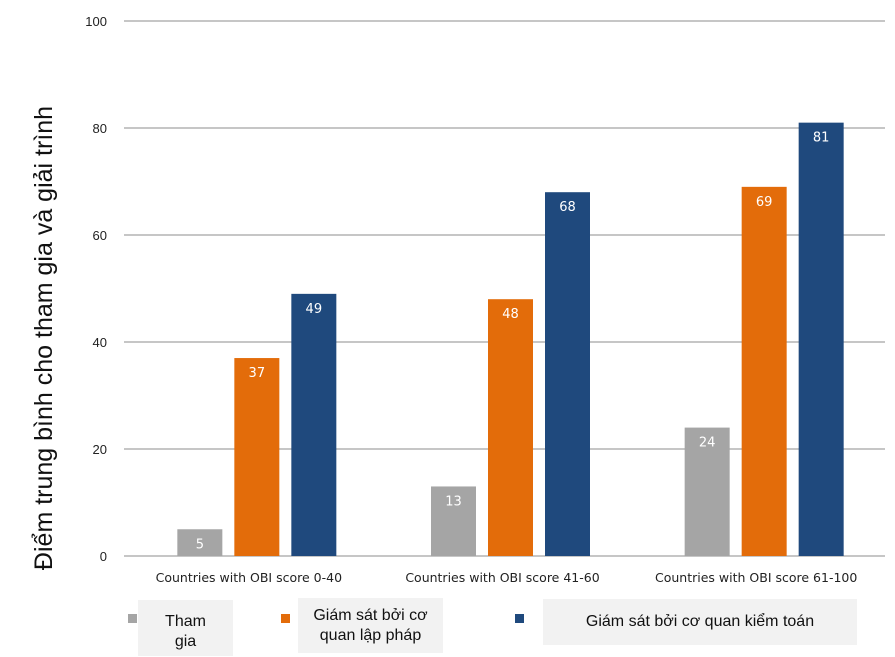 The width and height of the screenshot is (895, 657). I want to click on legend-swatch-participation, so click(132, 618).